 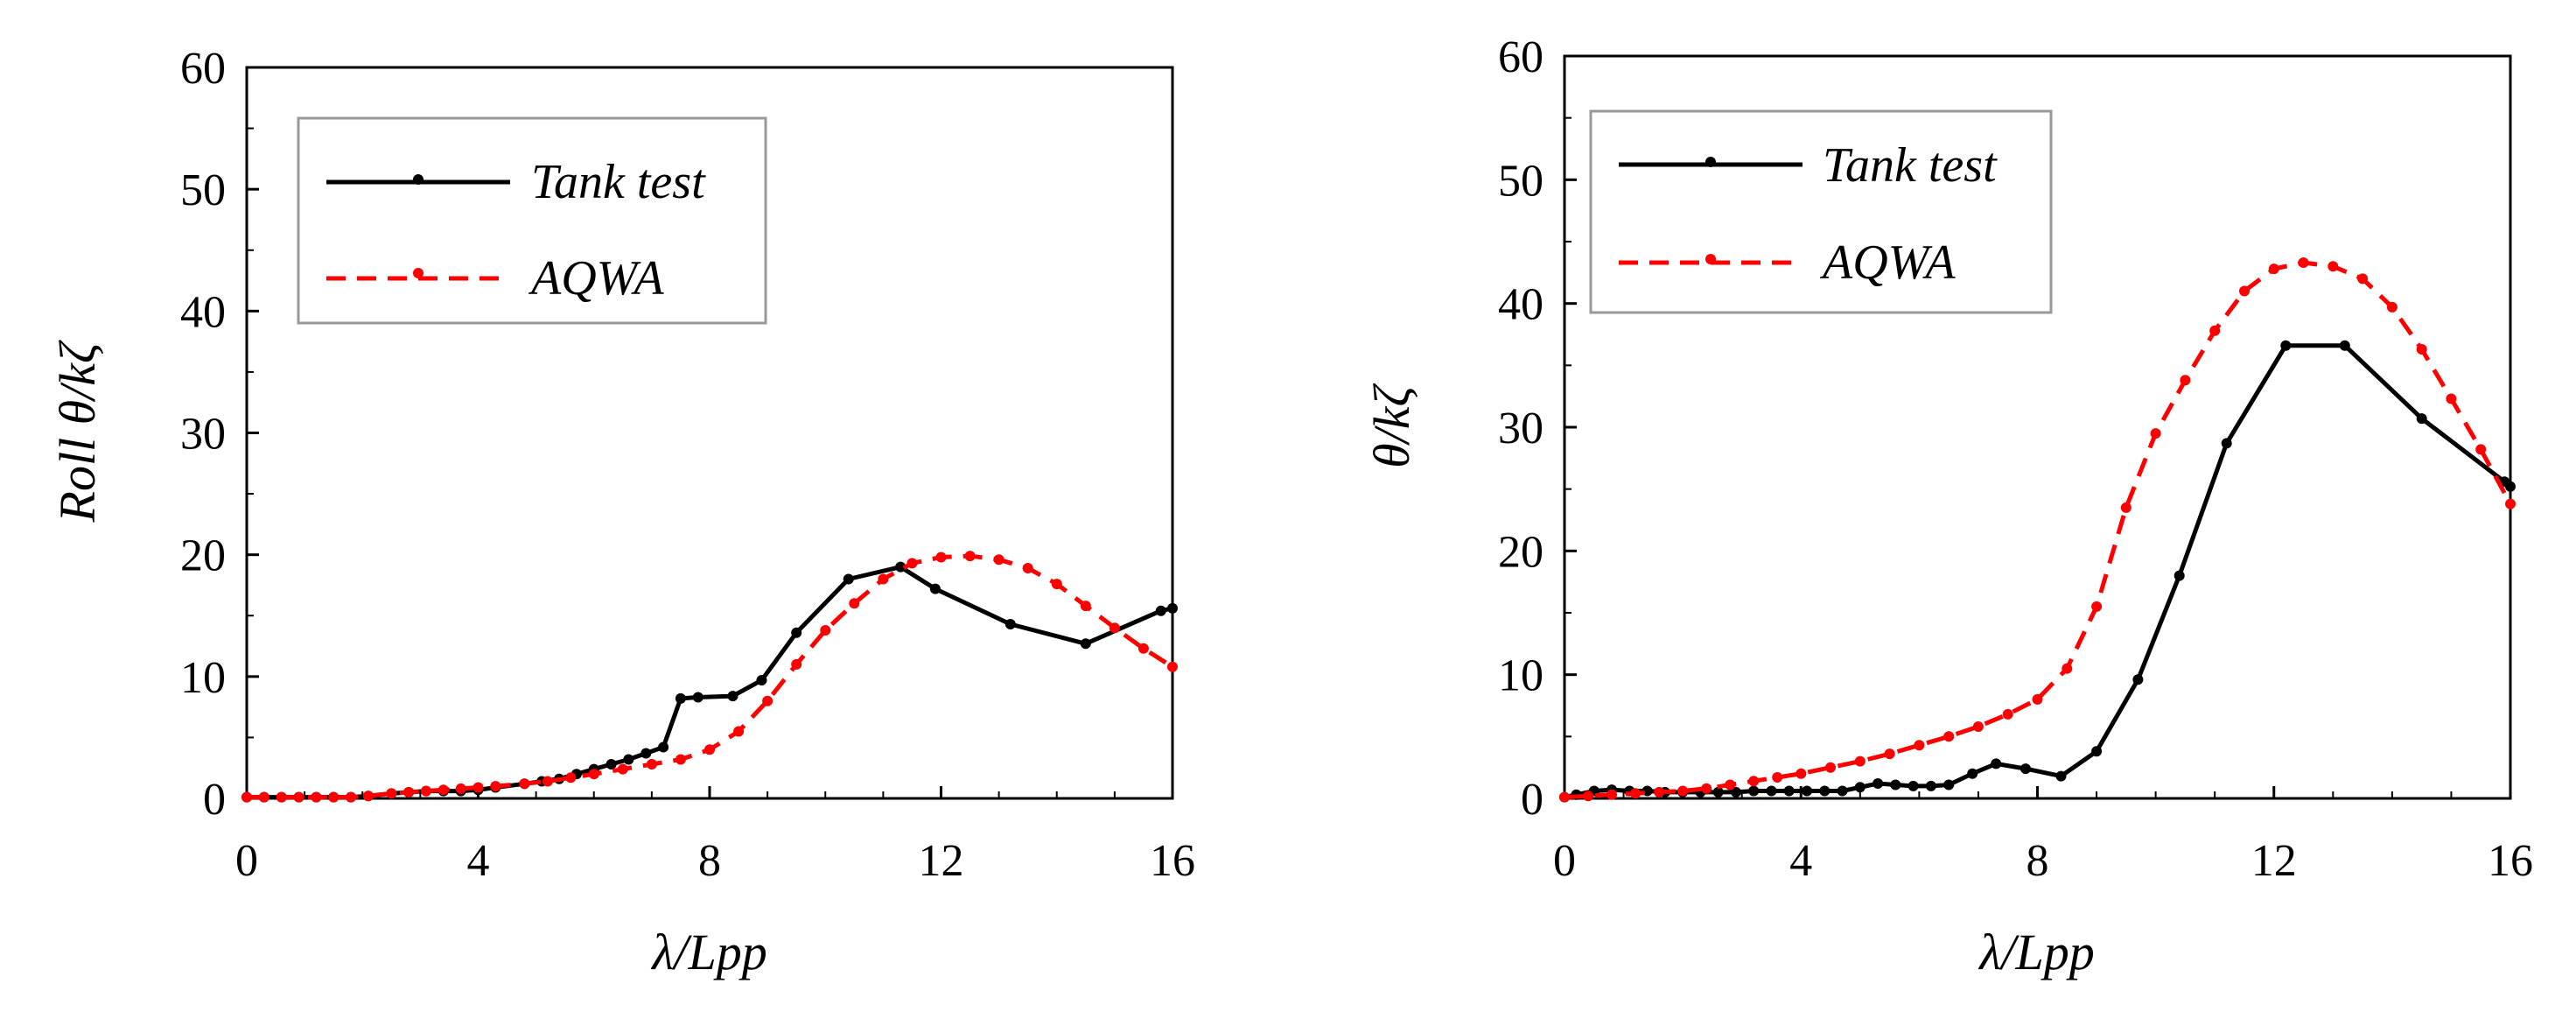 What do you see at coordinates (219, 435) in the screenshot?
I see `y-axis: 0 10 20 30 40 50 60` at bounding box center [219, 435].